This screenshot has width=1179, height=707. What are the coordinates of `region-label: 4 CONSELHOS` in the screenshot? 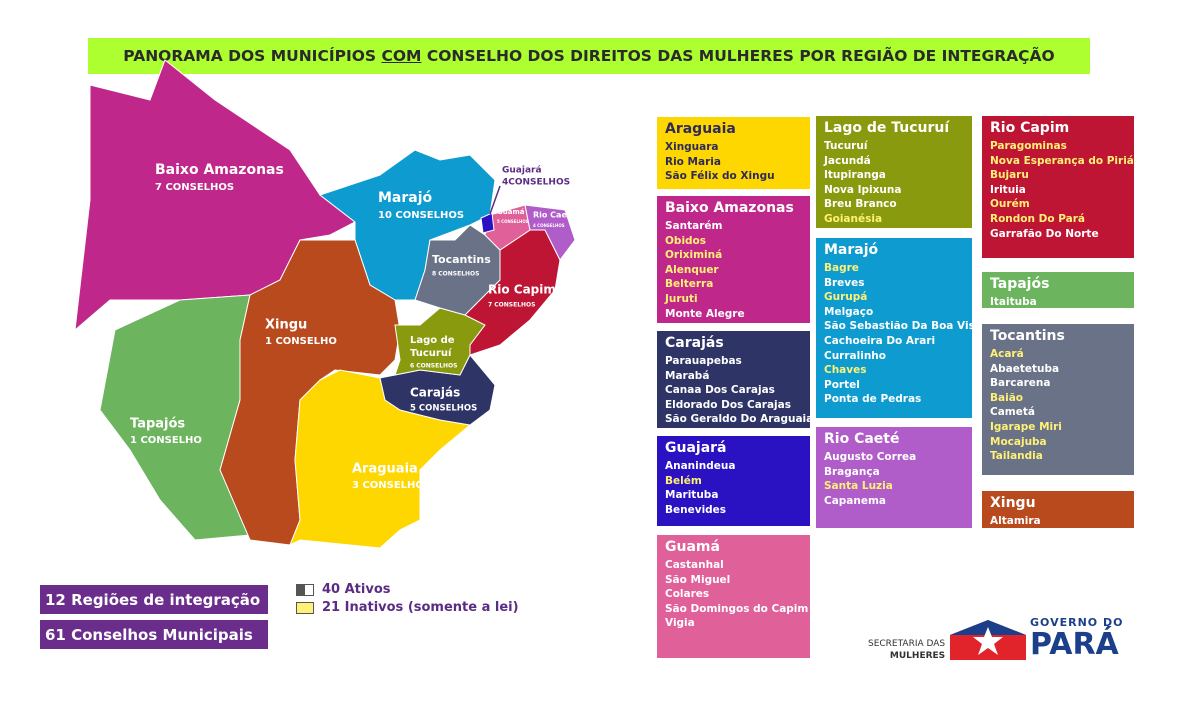 It's located at (549, 225).